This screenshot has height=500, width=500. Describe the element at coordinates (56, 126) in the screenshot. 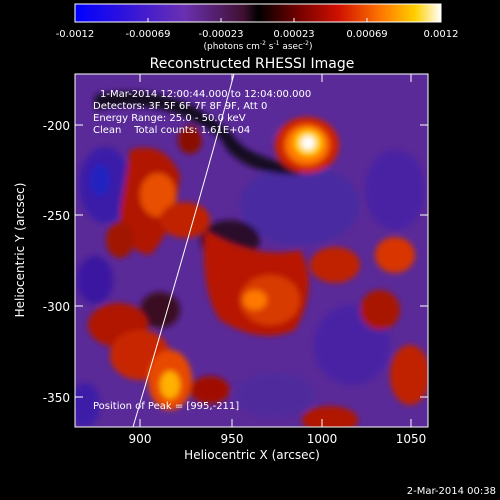

I see `y-tick-label: -200` at that location.